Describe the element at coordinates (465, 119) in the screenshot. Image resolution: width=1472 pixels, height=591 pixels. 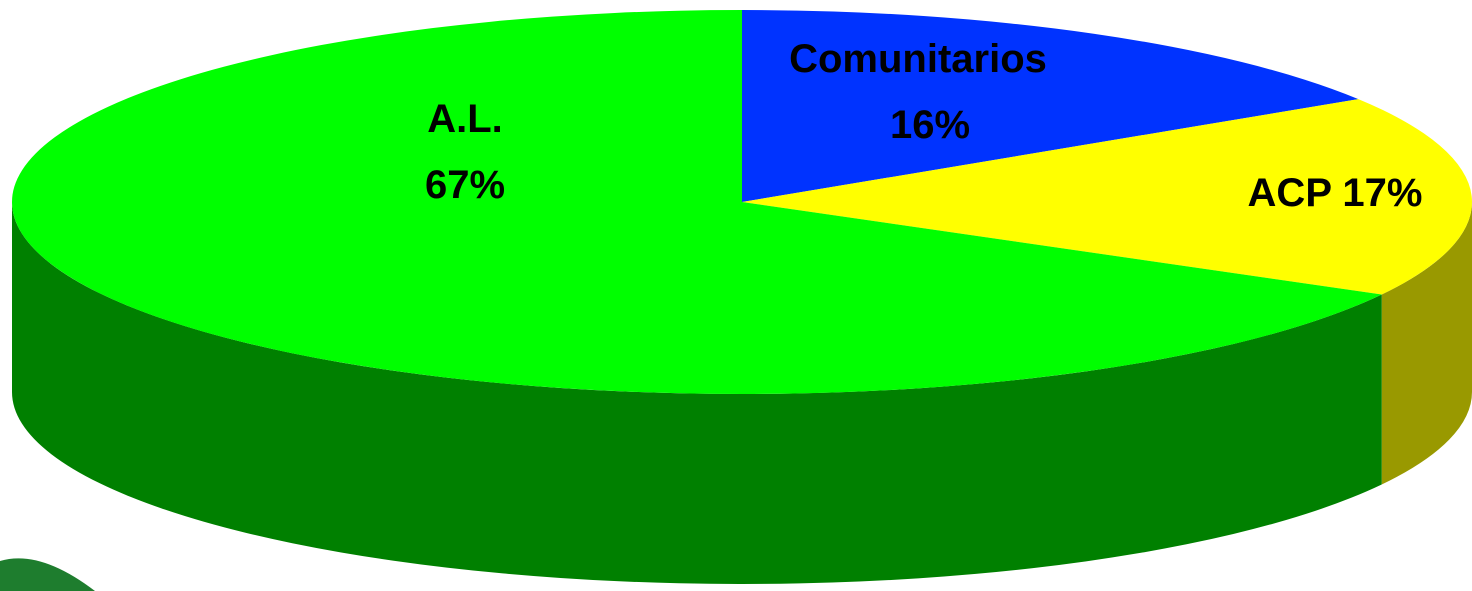
I see `slice-label-a-l--1: A.L.` at that location.